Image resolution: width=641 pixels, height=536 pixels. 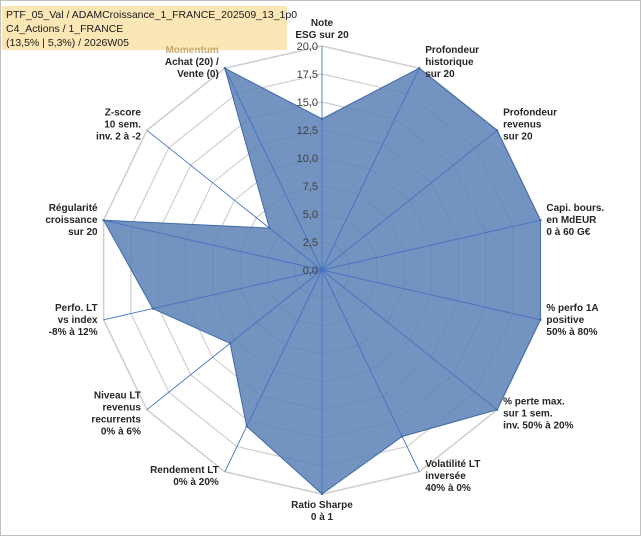 What do you see at coordinates (307, 131) in the screenshot?
I see `tick-label-5: 12,5` at bounding box center [307, 131].